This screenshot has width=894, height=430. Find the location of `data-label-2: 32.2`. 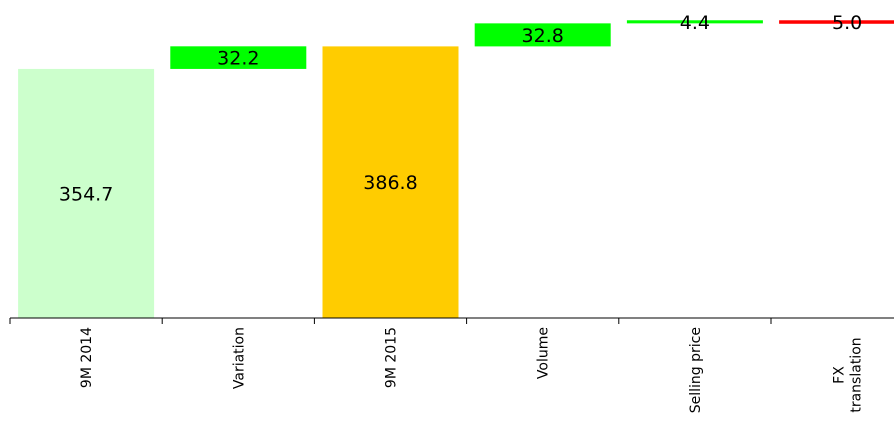

data-label-2: 32.2 is located at coordinates (238, 59).